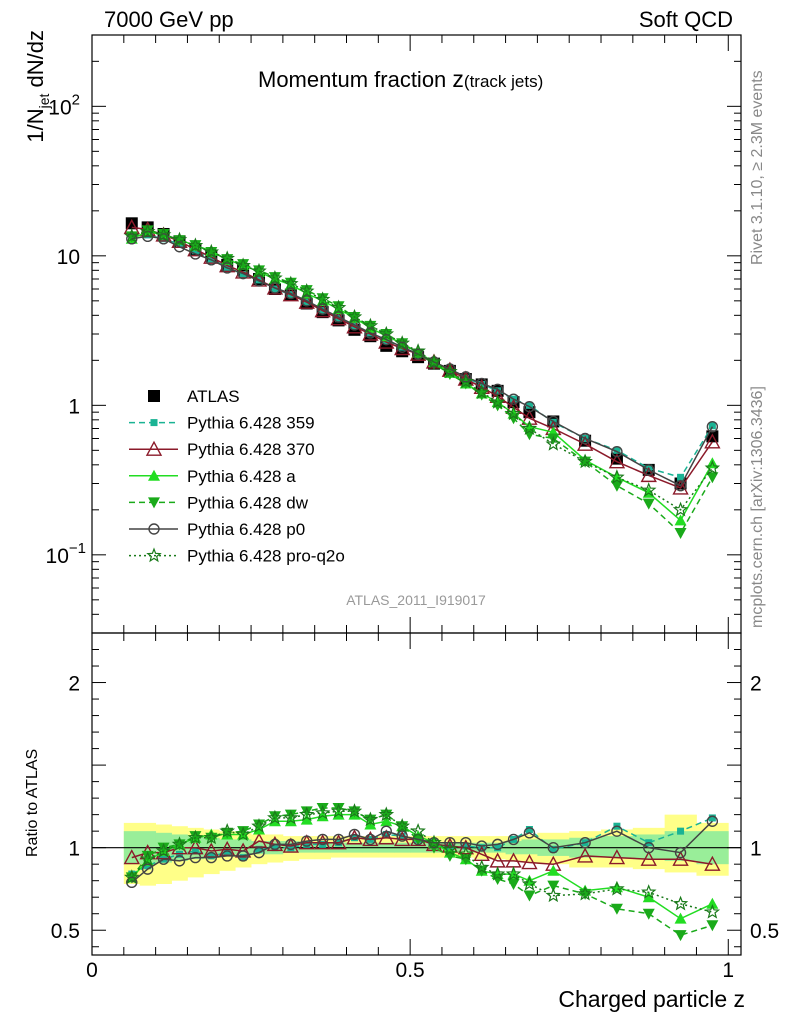 This screenshot has width=786, height=1024. What do you see at coordinates (169, 19) in the screenshot?
I see `header-left-label: 7000 GeV pp` at bounding box center [169, 19].